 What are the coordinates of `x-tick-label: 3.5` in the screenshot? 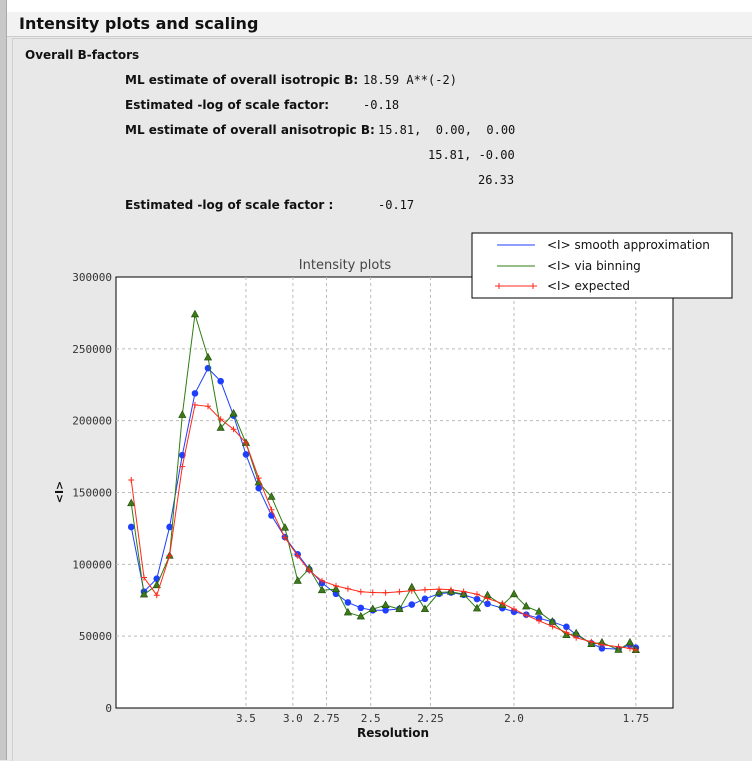 It's located at (246, 718).